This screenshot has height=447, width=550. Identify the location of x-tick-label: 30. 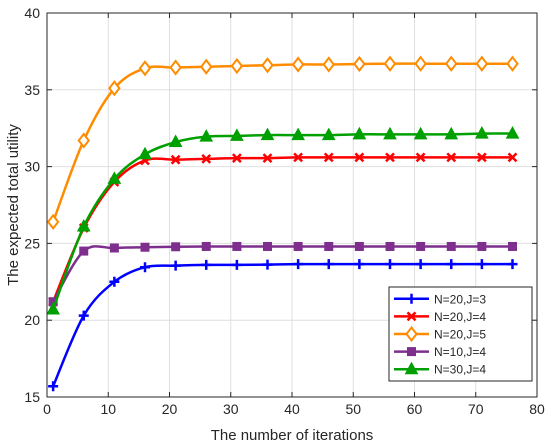
(231, 409).